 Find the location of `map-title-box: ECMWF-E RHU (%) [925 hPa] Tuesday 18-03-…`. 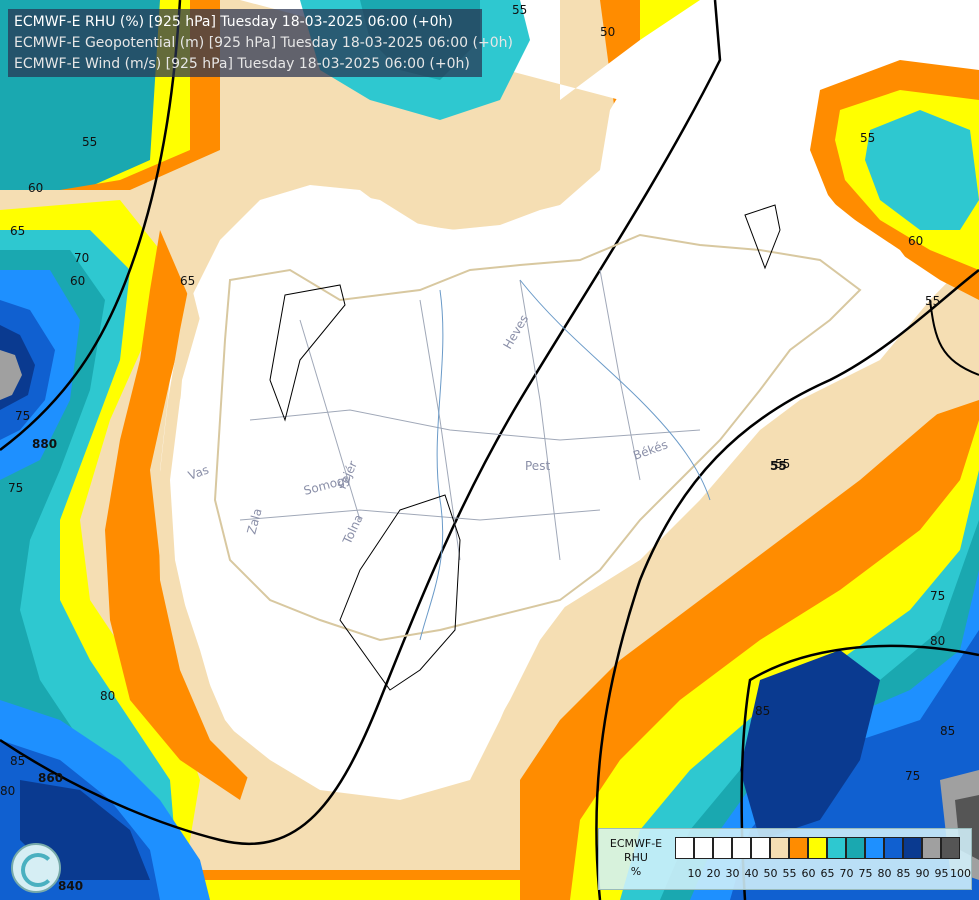

map-title-box: ECMWF-E RHU (%) [925 hPa] Tuesday 18-03-… is located at coordinates (260, 43).